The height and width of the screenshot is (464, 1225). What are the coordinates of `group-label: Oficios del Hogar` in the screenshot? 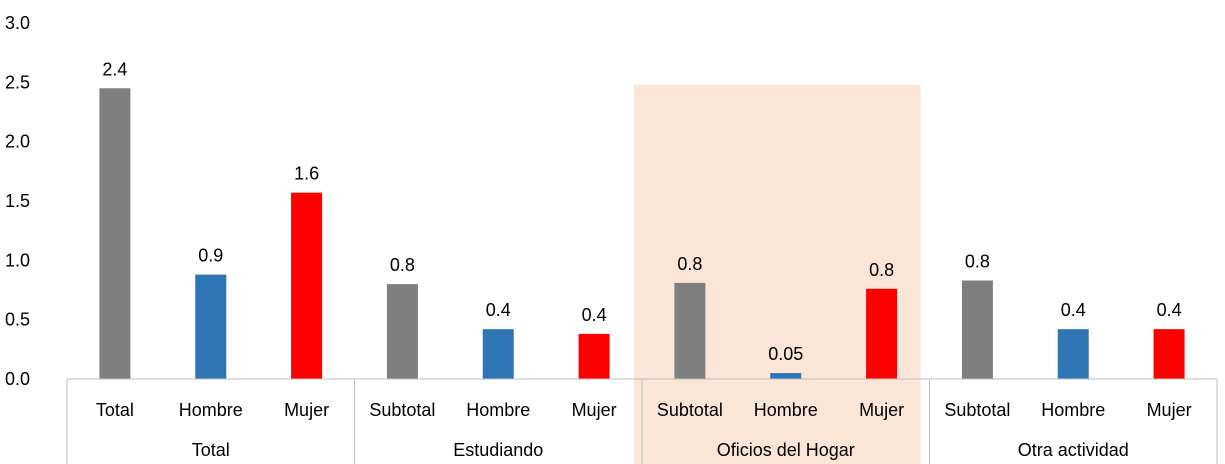 It's located at (786, 450).